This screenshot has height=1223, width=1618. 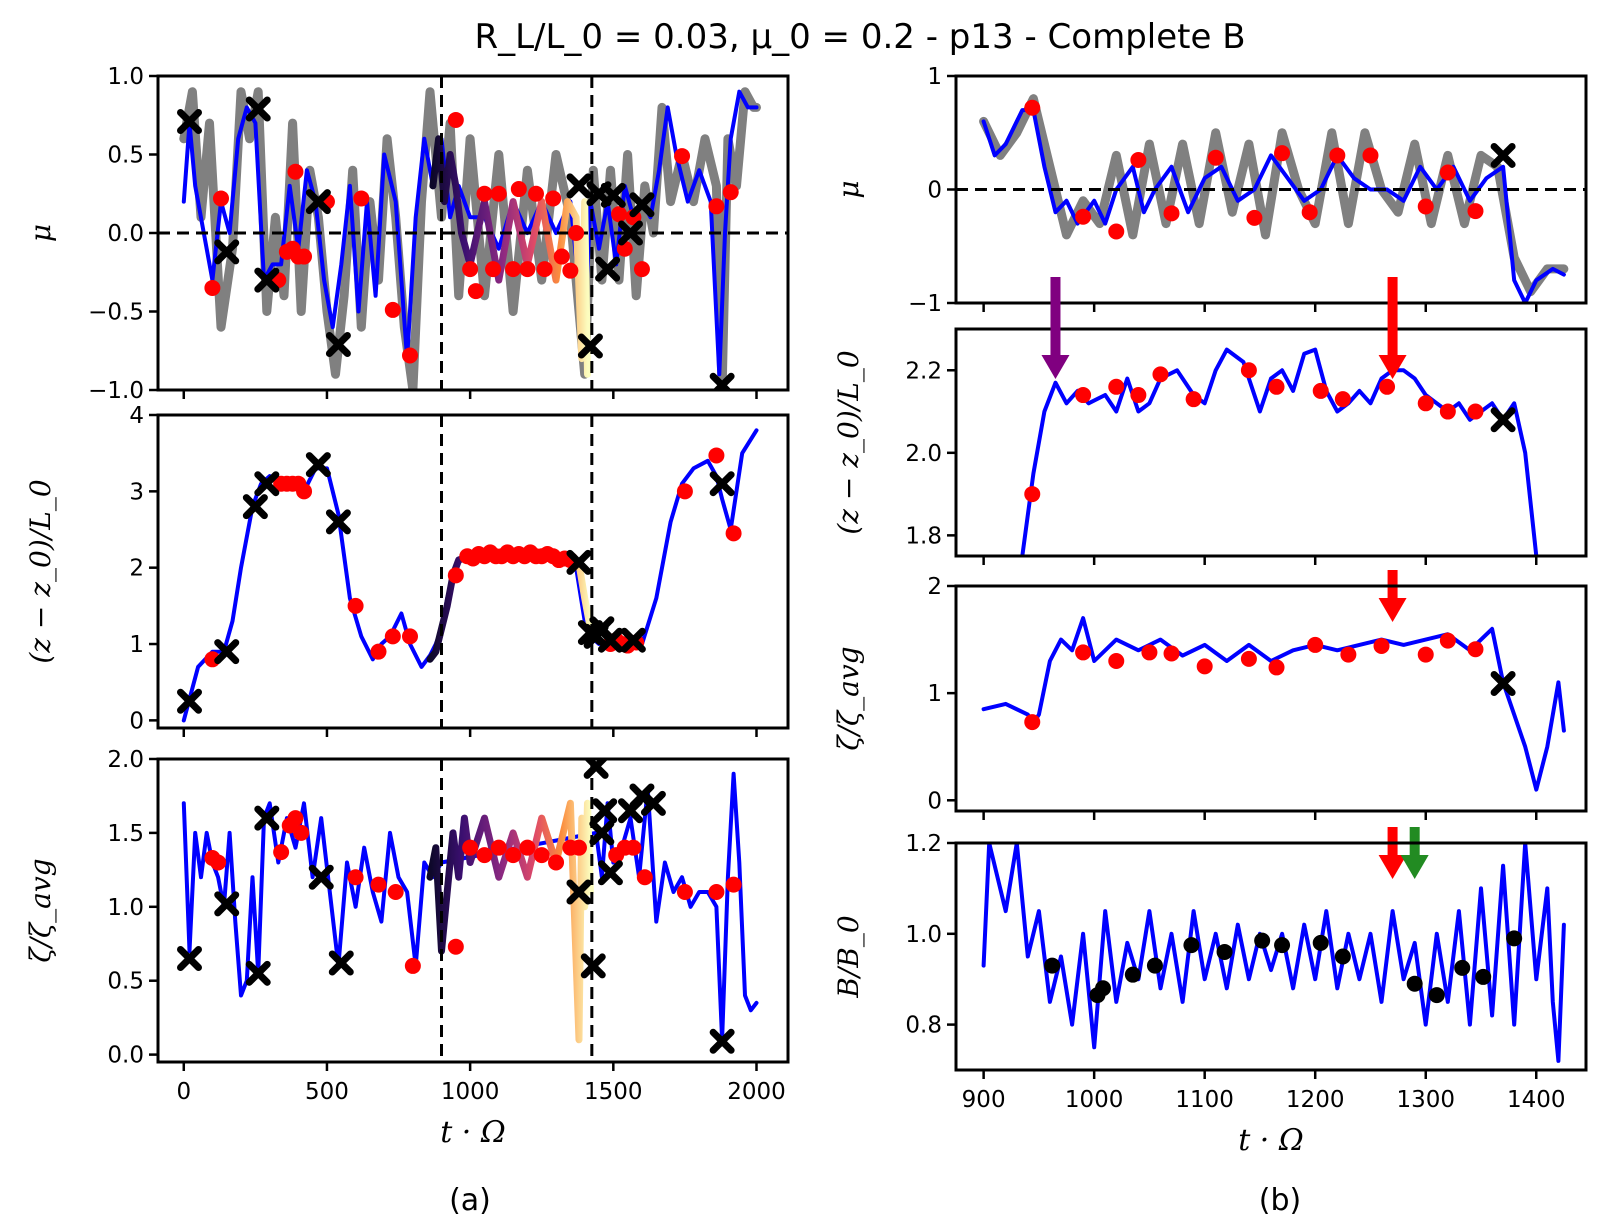 I want to click on b-zeta-ytick-label-0: 0, so click(x=934, y=801).